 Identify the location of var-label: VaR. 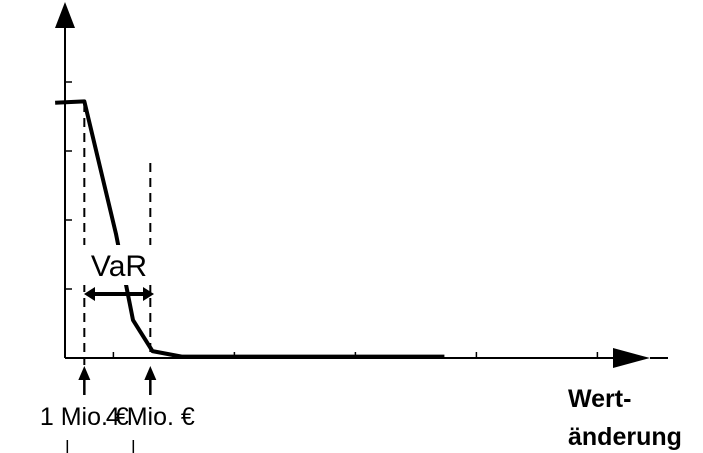
(119, 266).